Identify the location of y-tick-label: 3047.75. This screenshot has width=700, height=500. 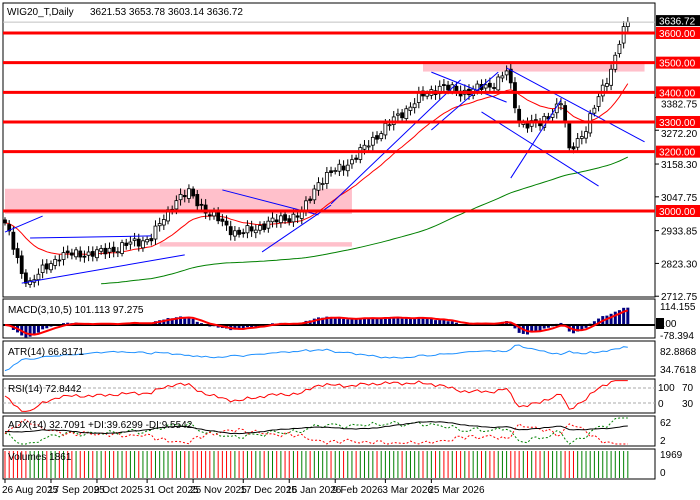
(679, 198).